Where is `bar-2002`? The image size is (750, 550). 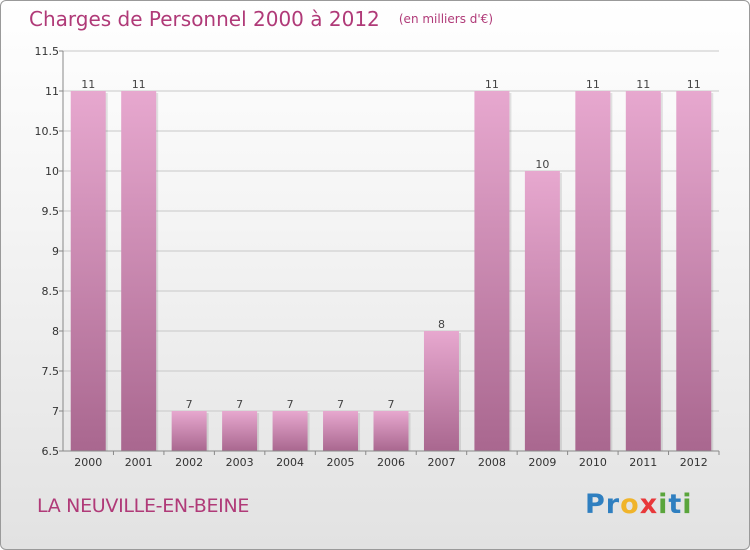 bar-2002 is located at coordinates (189, 431).